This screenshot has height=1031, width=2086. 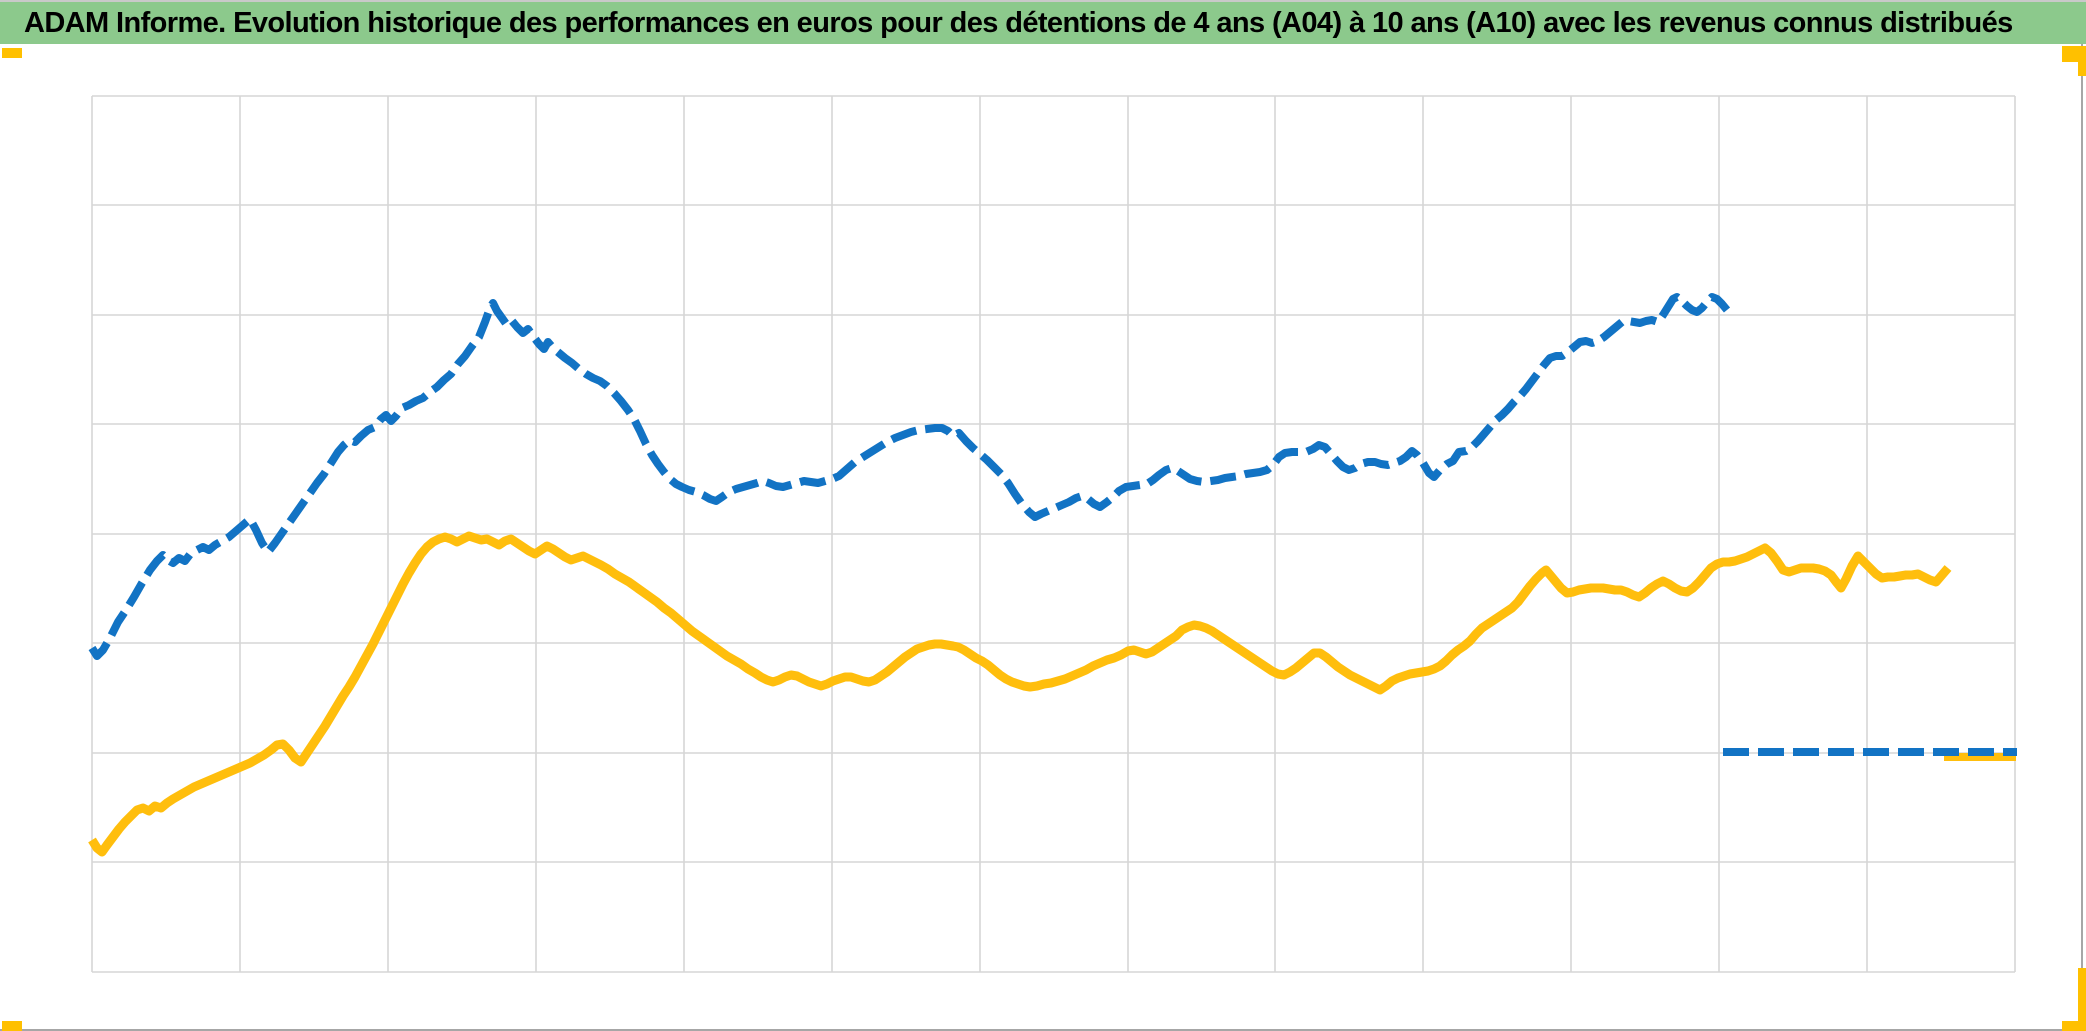 What do you see at coordinates (1043, 1) in the screenshot?
I see `window-top-edge` at bounding box center [1043, 1].